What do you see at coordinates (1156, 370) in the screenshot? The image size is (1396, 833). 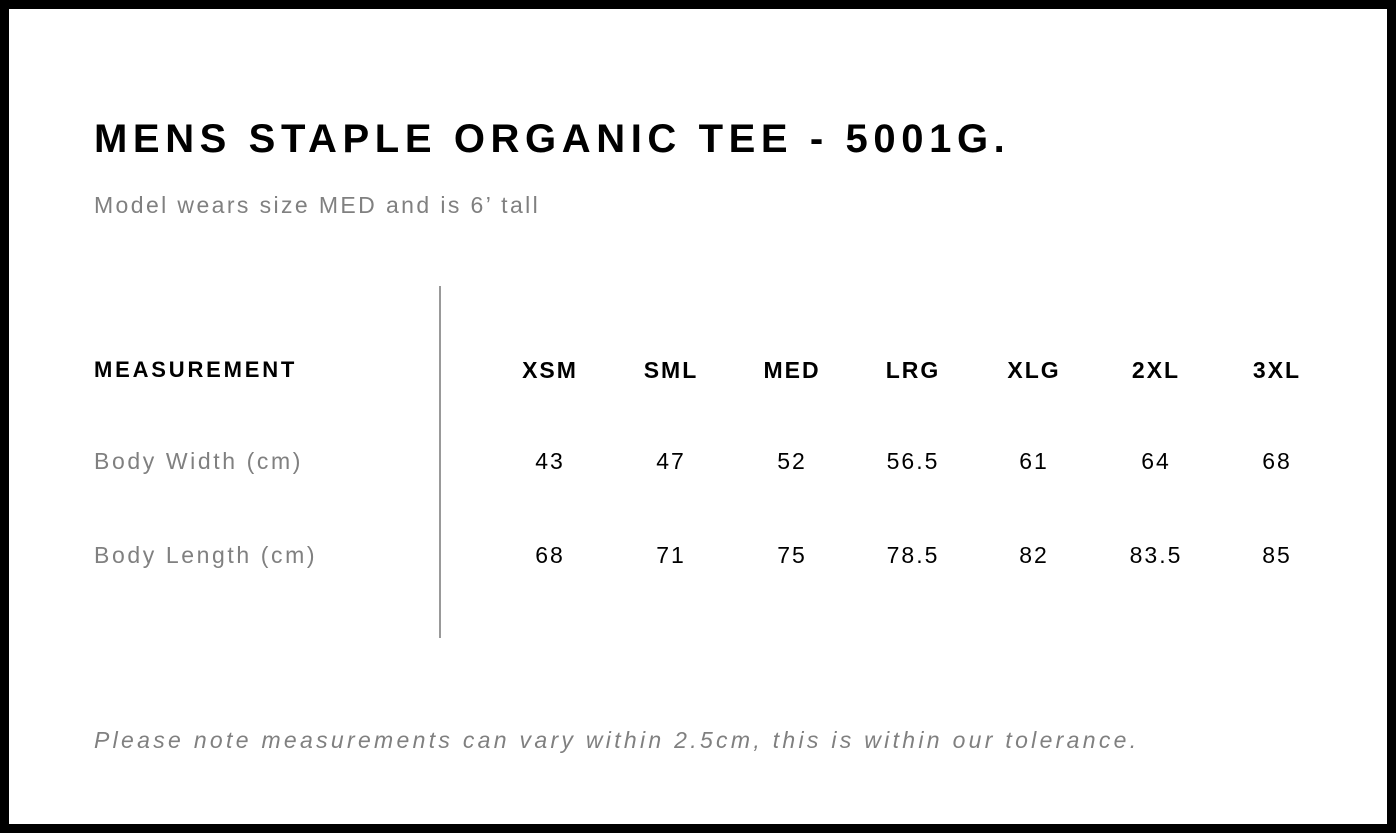 I see `size-header-2xl: 2XL` at bounding box center [1156, 370].